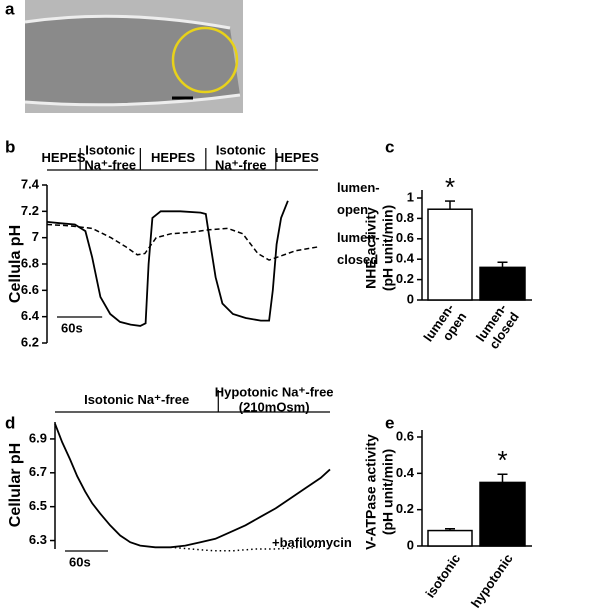 This screenshot has width=609, height=613. I want to click on y-axis-title: NHE activity, so click(371, 248).